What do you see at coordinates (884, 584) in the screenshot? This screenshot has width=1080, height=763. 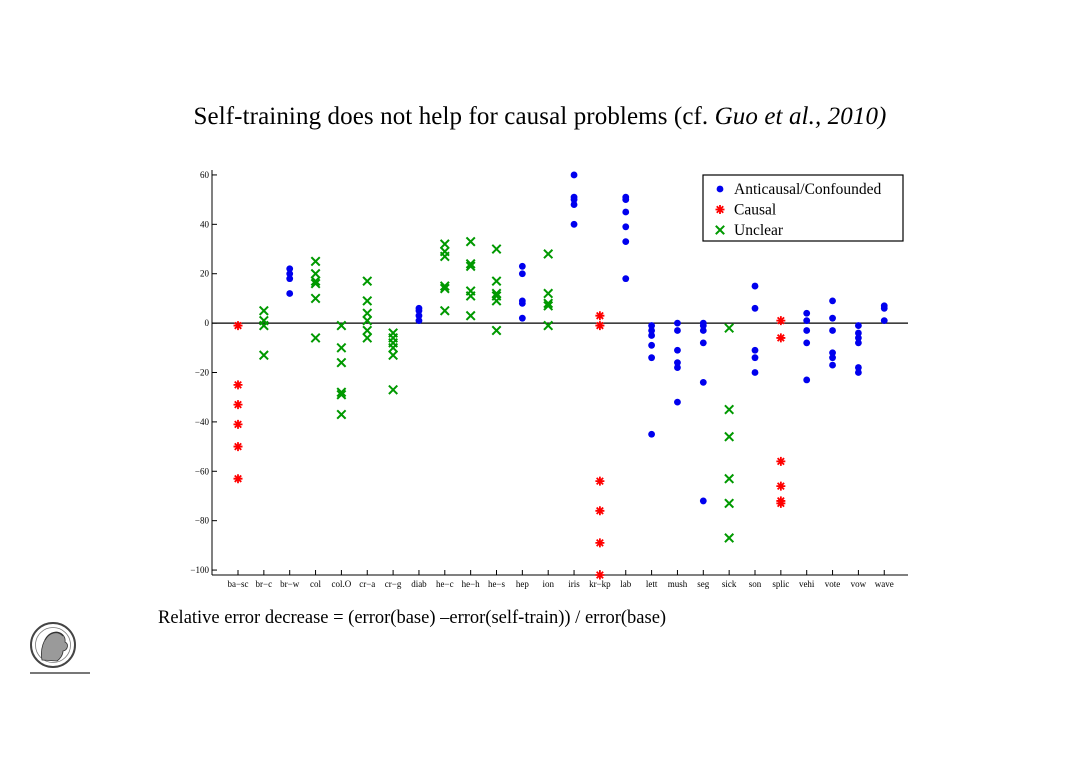 I see `x-tick-label: wave` at bounding box center [884, 584].